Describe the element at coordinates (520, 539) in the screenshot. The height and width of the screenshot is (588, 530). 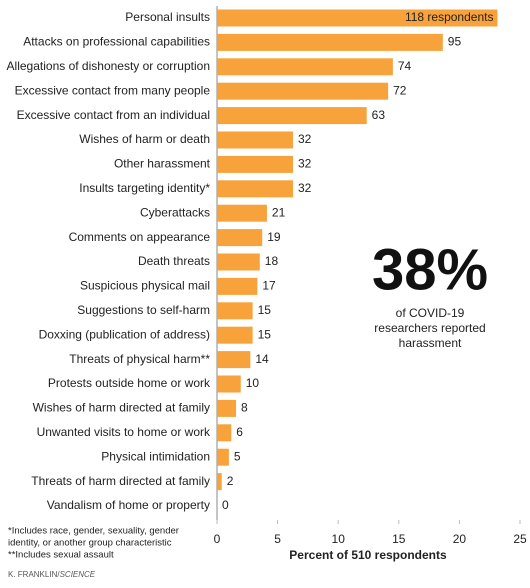
I see `x-tick-label: 25` at that location.